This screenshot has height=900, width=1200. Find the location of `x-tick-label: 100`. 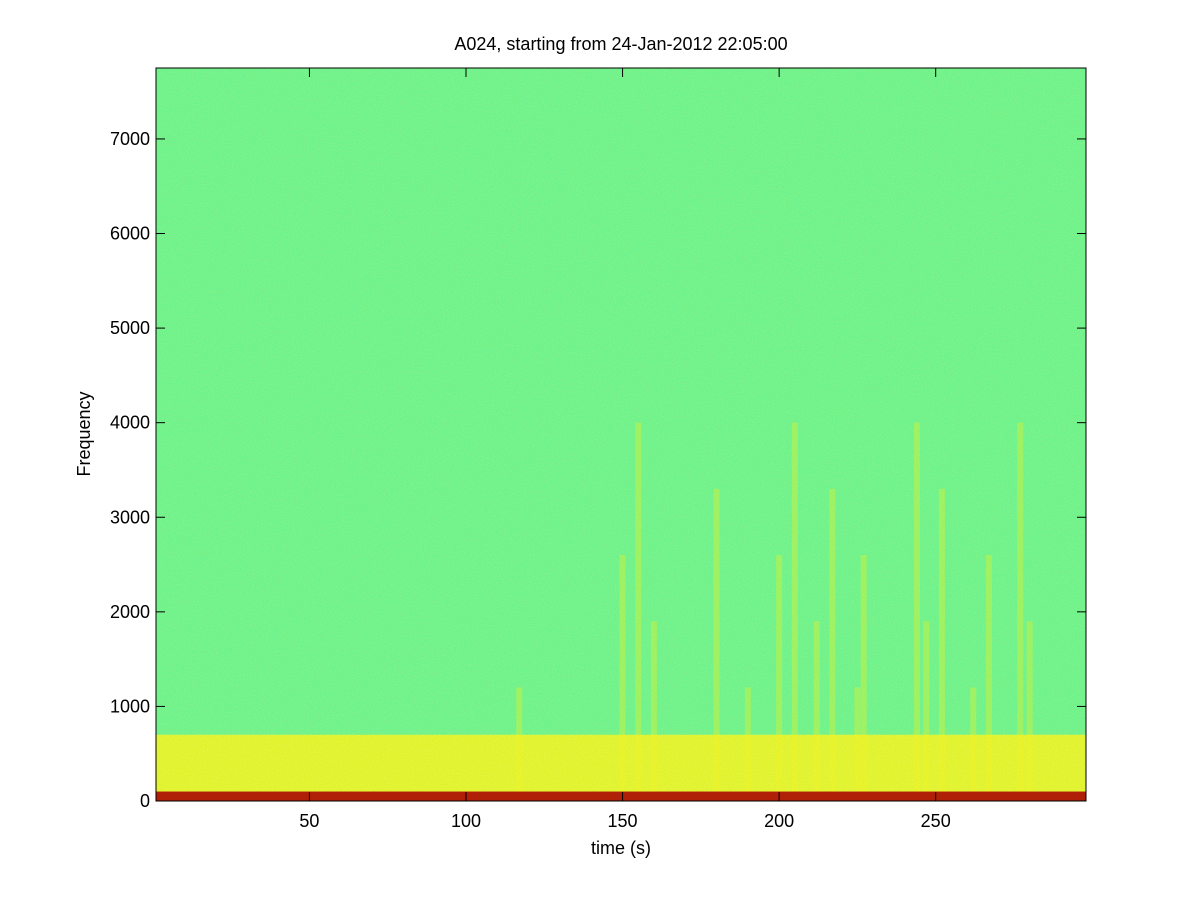

x-tick-label: 100 is located at coordinates (466, 821).